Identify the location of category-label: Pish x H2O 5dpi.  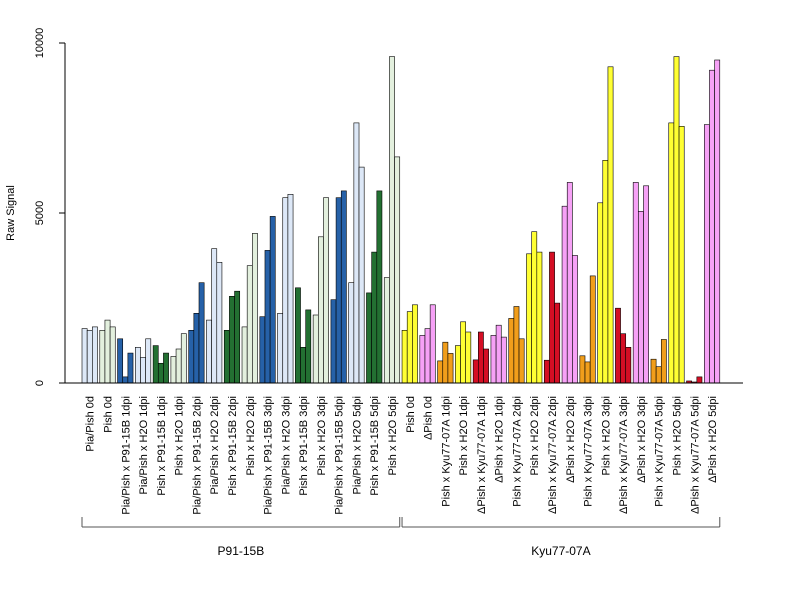
(393, 435).